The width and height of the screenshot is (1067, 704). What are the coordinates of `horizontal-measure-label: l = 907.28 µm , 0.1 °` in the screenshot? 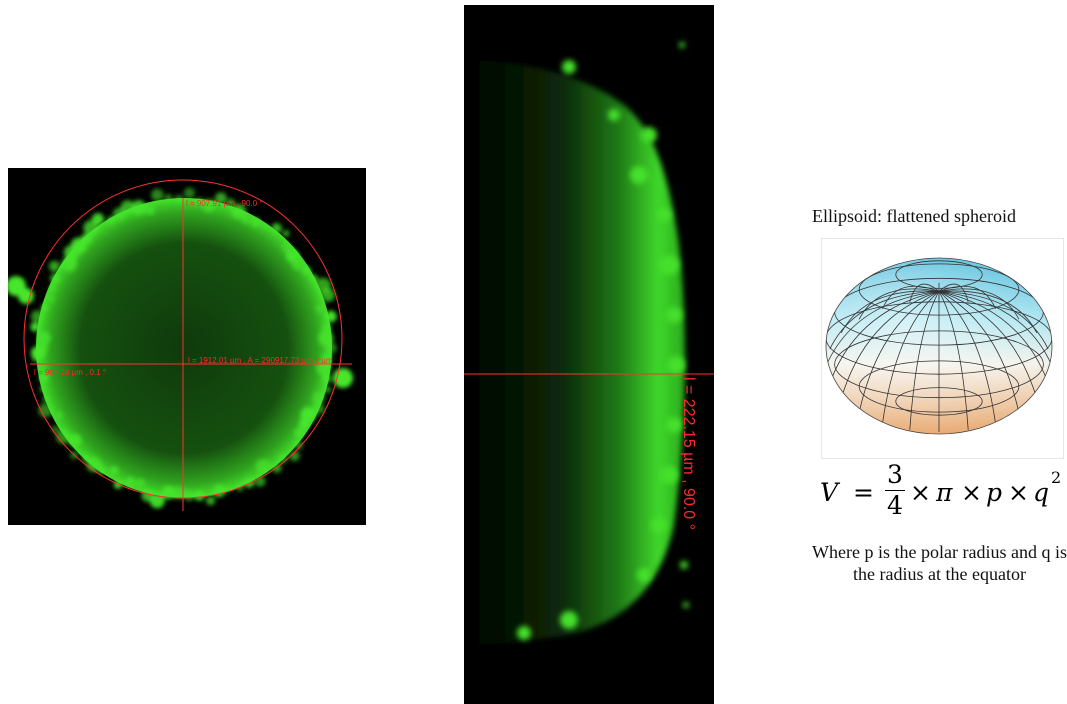 It's located at (70, 372).